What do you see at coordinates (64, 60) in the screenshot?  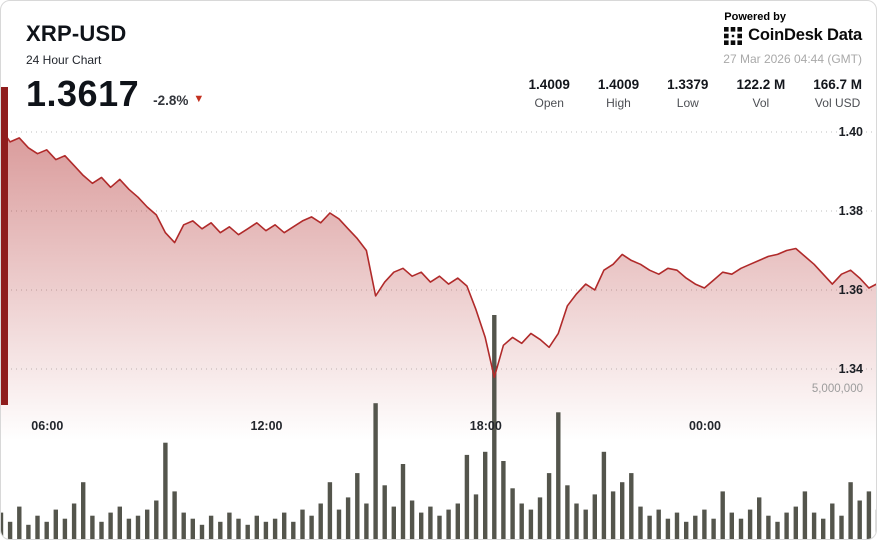 I see `chart-subtitle: 24 Hour Chart` at bounding box center [64, 60].